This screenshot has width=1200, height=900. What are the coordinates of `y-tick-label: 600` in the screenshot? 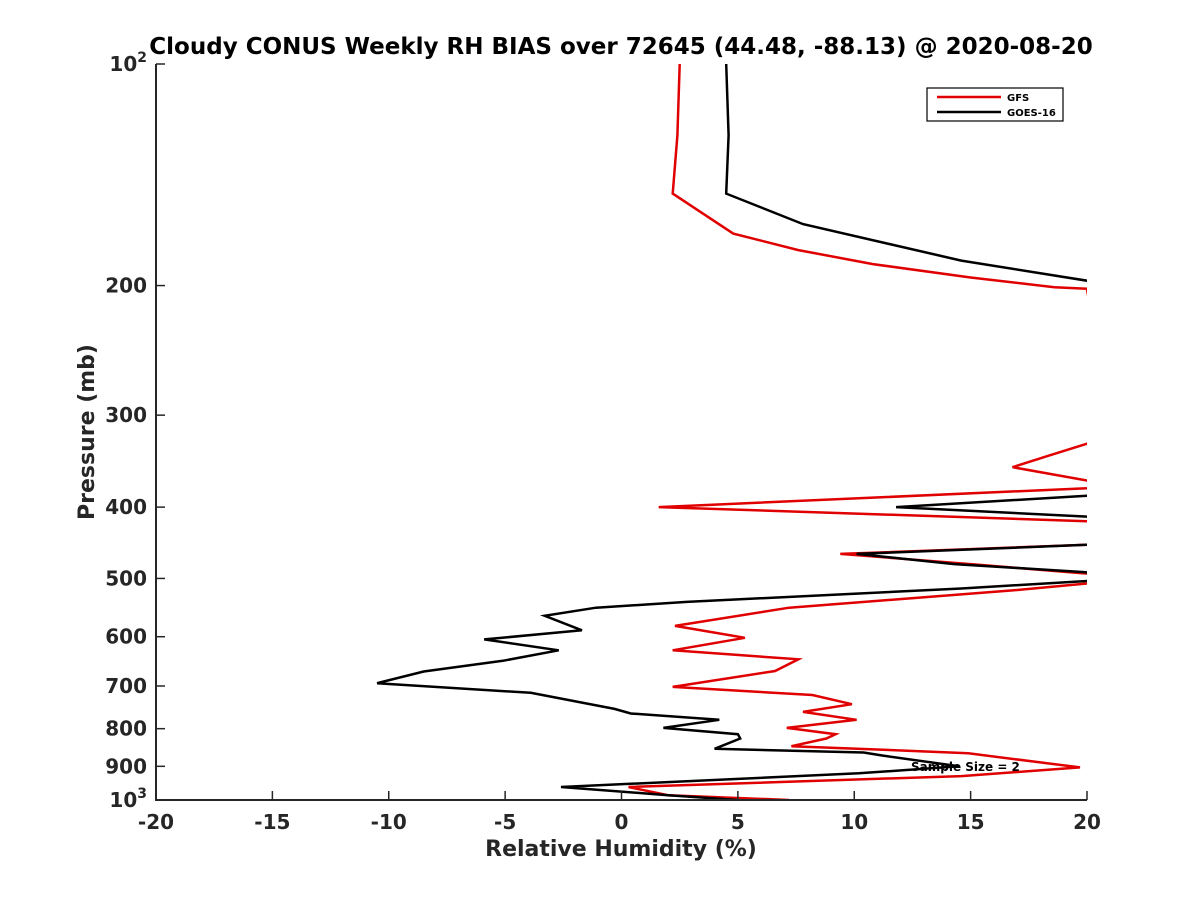 It's located at (126, 637).